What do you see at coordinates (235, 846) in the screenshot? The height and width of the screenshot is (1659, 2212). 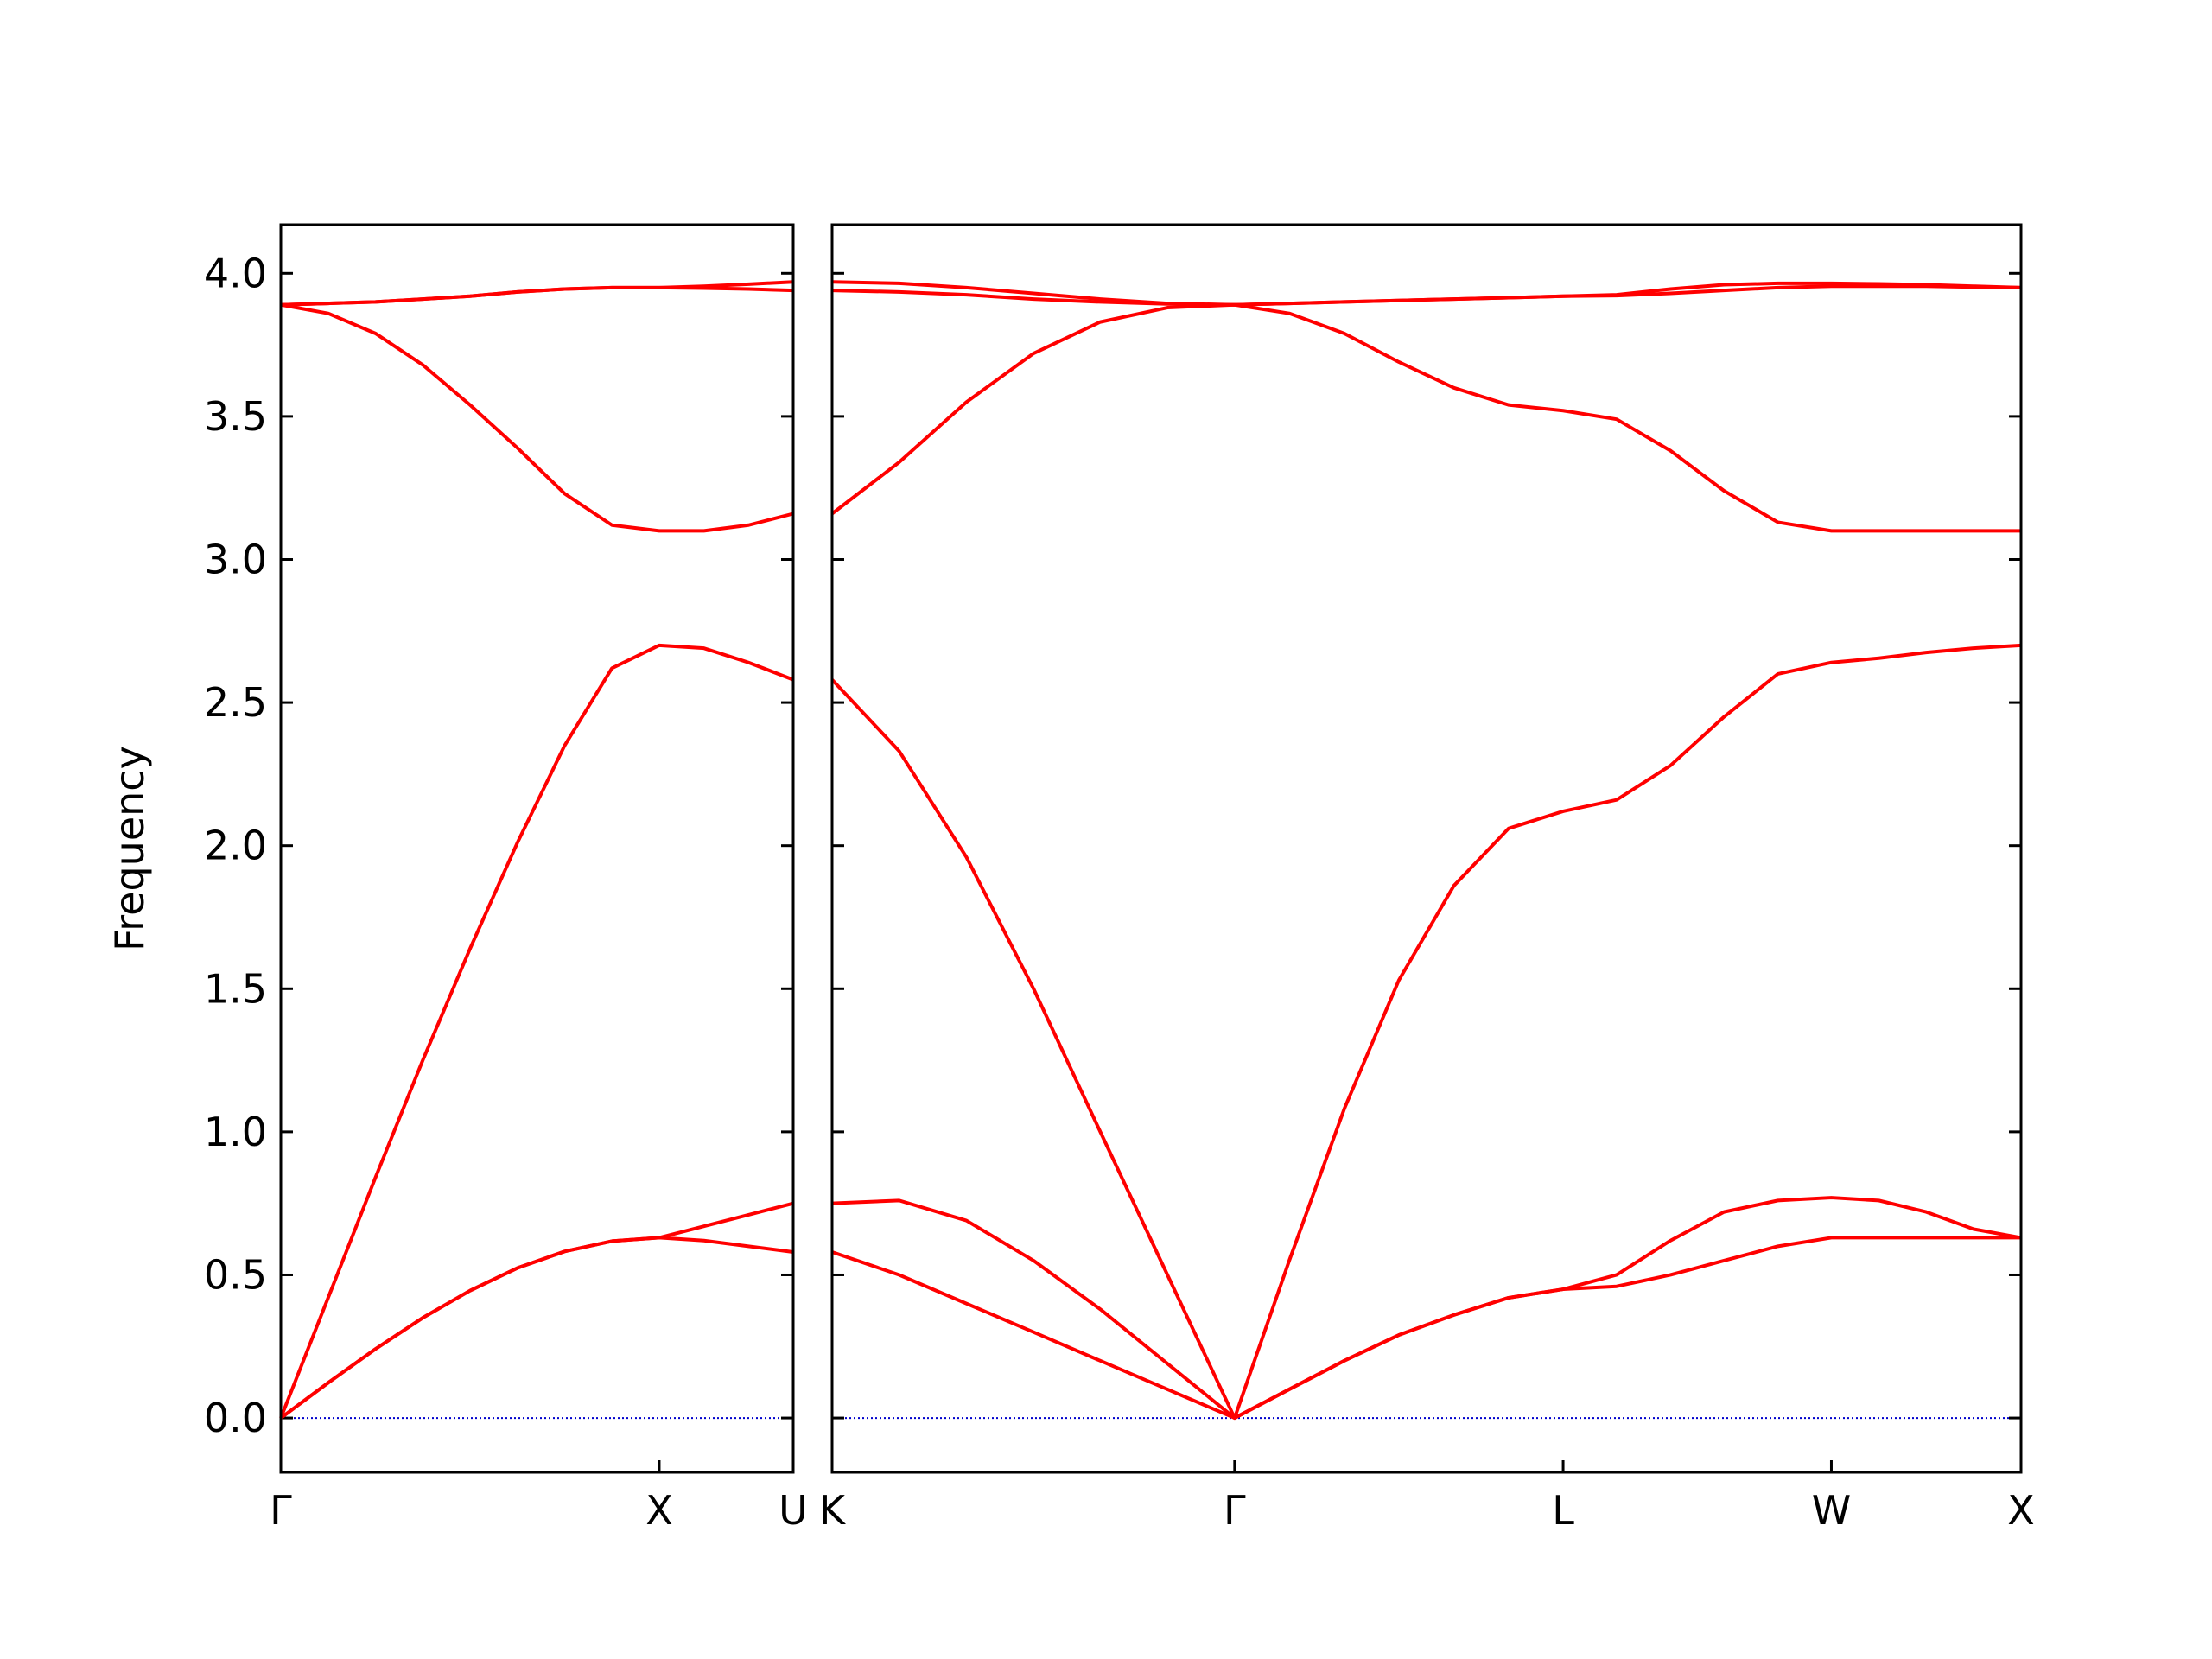 I see `y-tick-label: 2.0` at bounding box center [235, 846].